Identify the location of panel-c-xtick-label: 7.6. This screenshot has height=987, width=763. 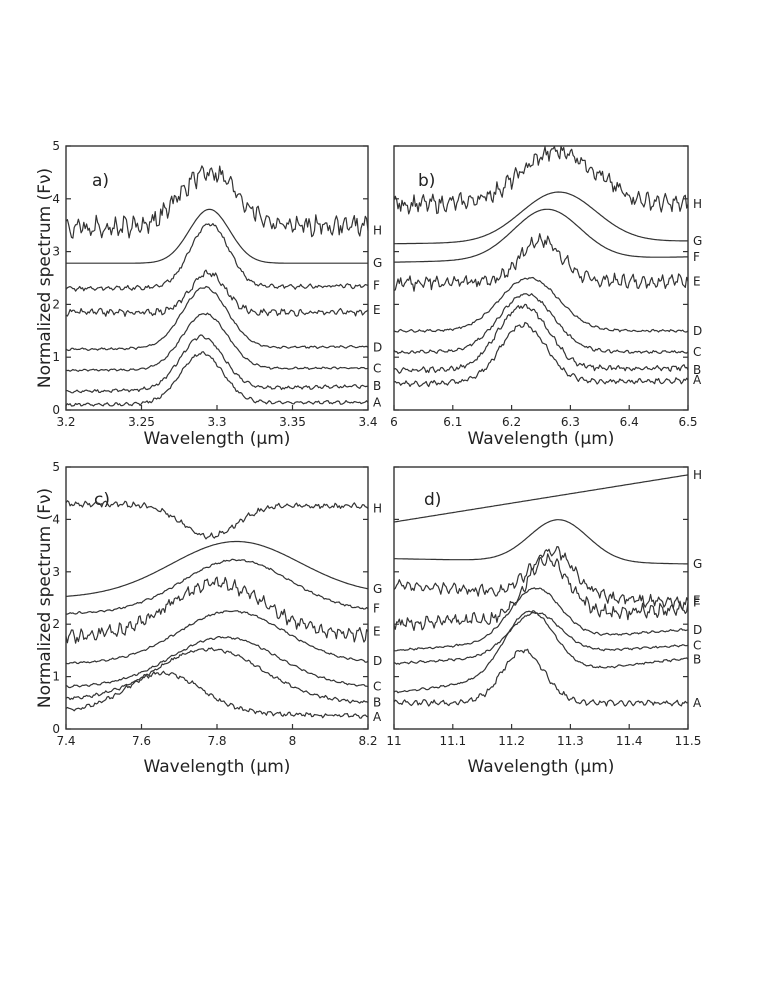
(141, 741).